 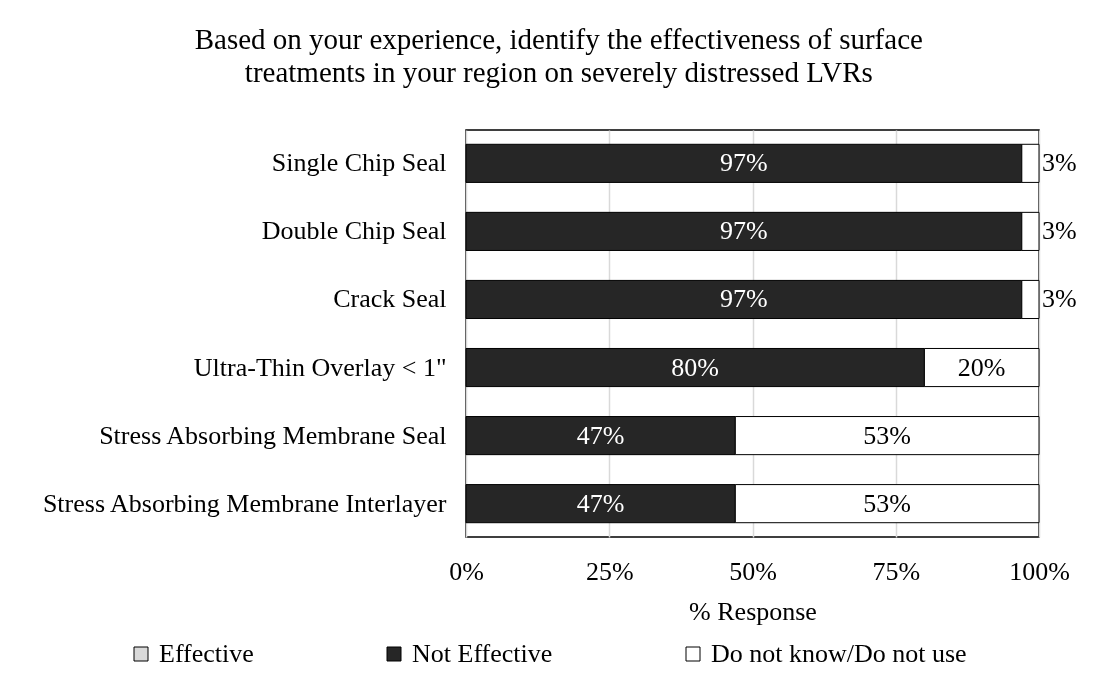 I want to click on x-tick-label: 100%, so click(x=1039, y=571).